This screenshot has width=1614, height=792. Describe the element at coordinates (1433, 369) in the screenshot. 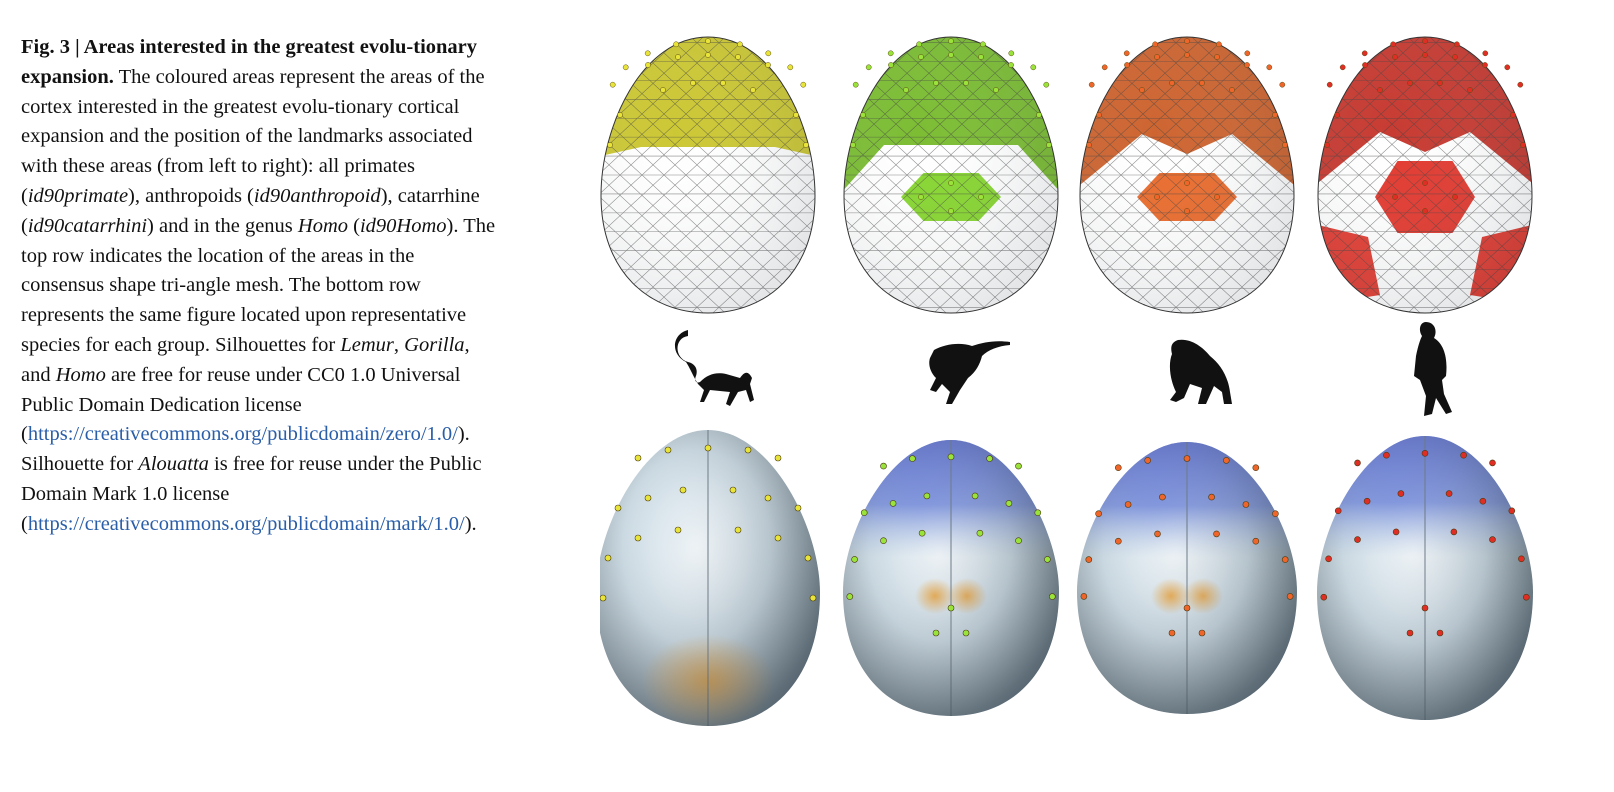

I see `human-silhouette-icon` at that location.